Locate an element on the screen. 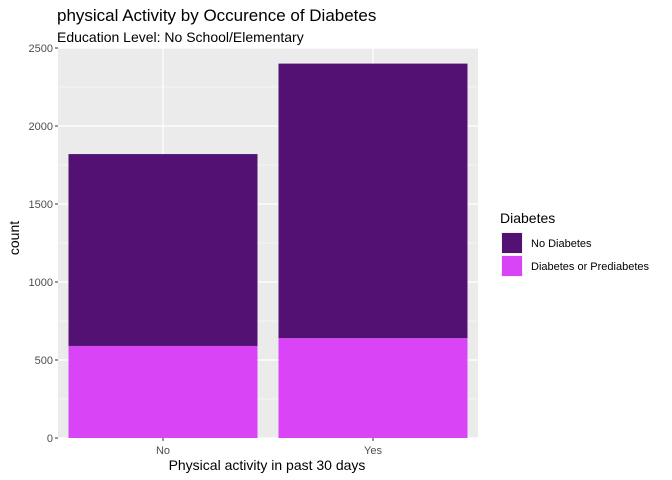  y-axis-ticks: 0 500 1000 1500 2000 2500 is located at coordinates (43, 244).